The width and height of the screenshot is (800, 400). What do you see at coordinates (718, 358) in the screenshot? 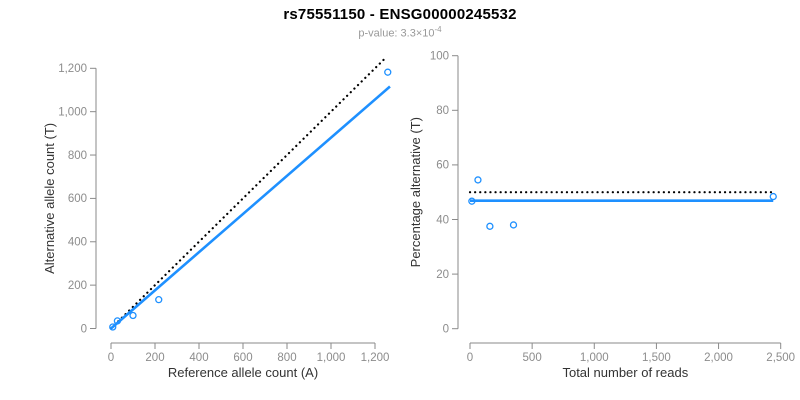
I see `x-tick-label: 2,000` at bounding box center [718, 358].